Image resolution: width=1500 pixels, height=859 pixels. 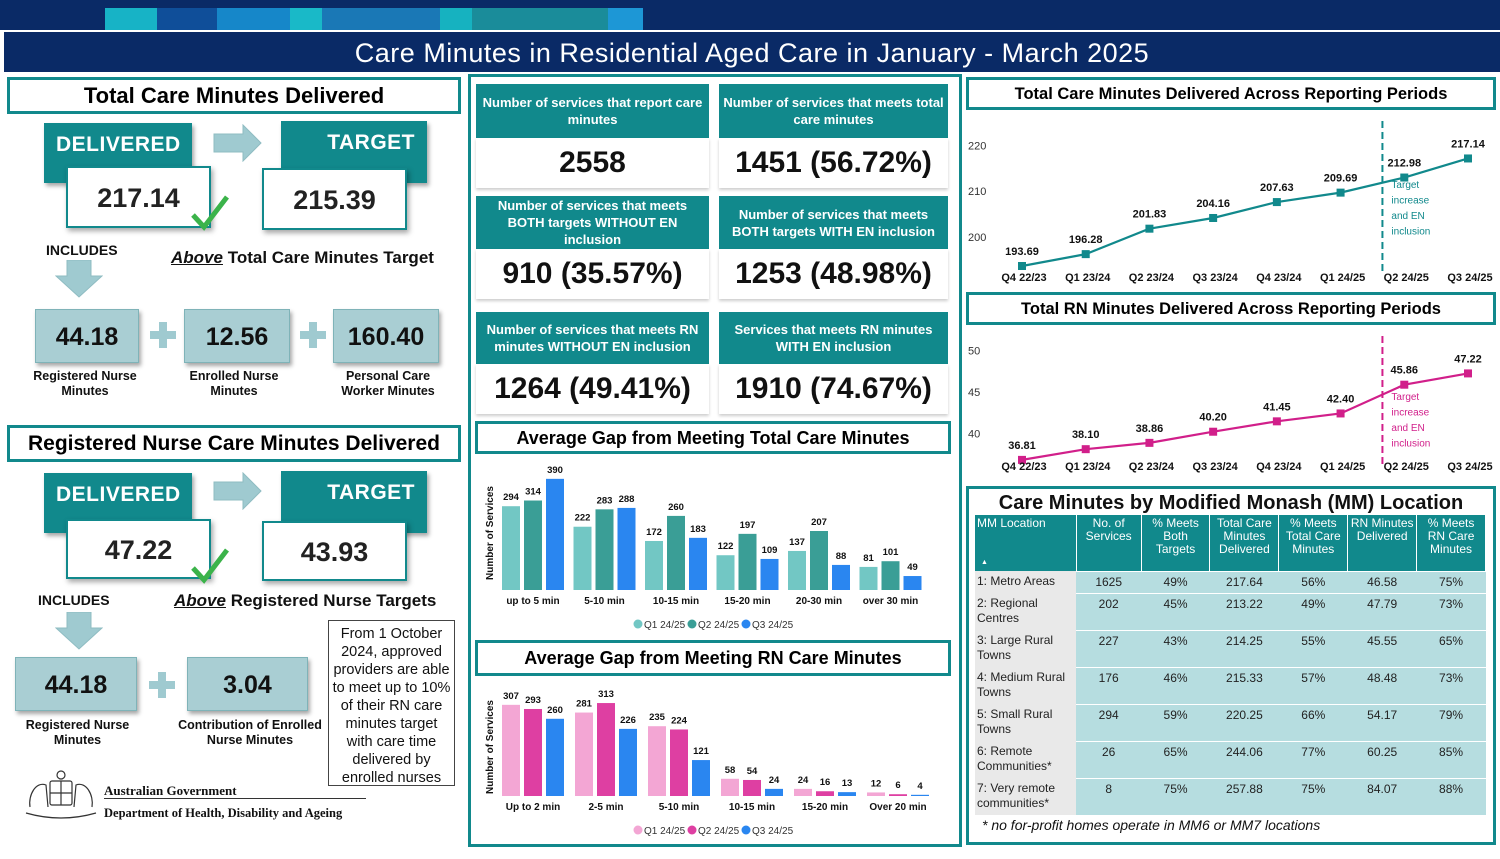 I want to click on column-header: Total Care Minutes Delivered, so click(x=1244, y=543).